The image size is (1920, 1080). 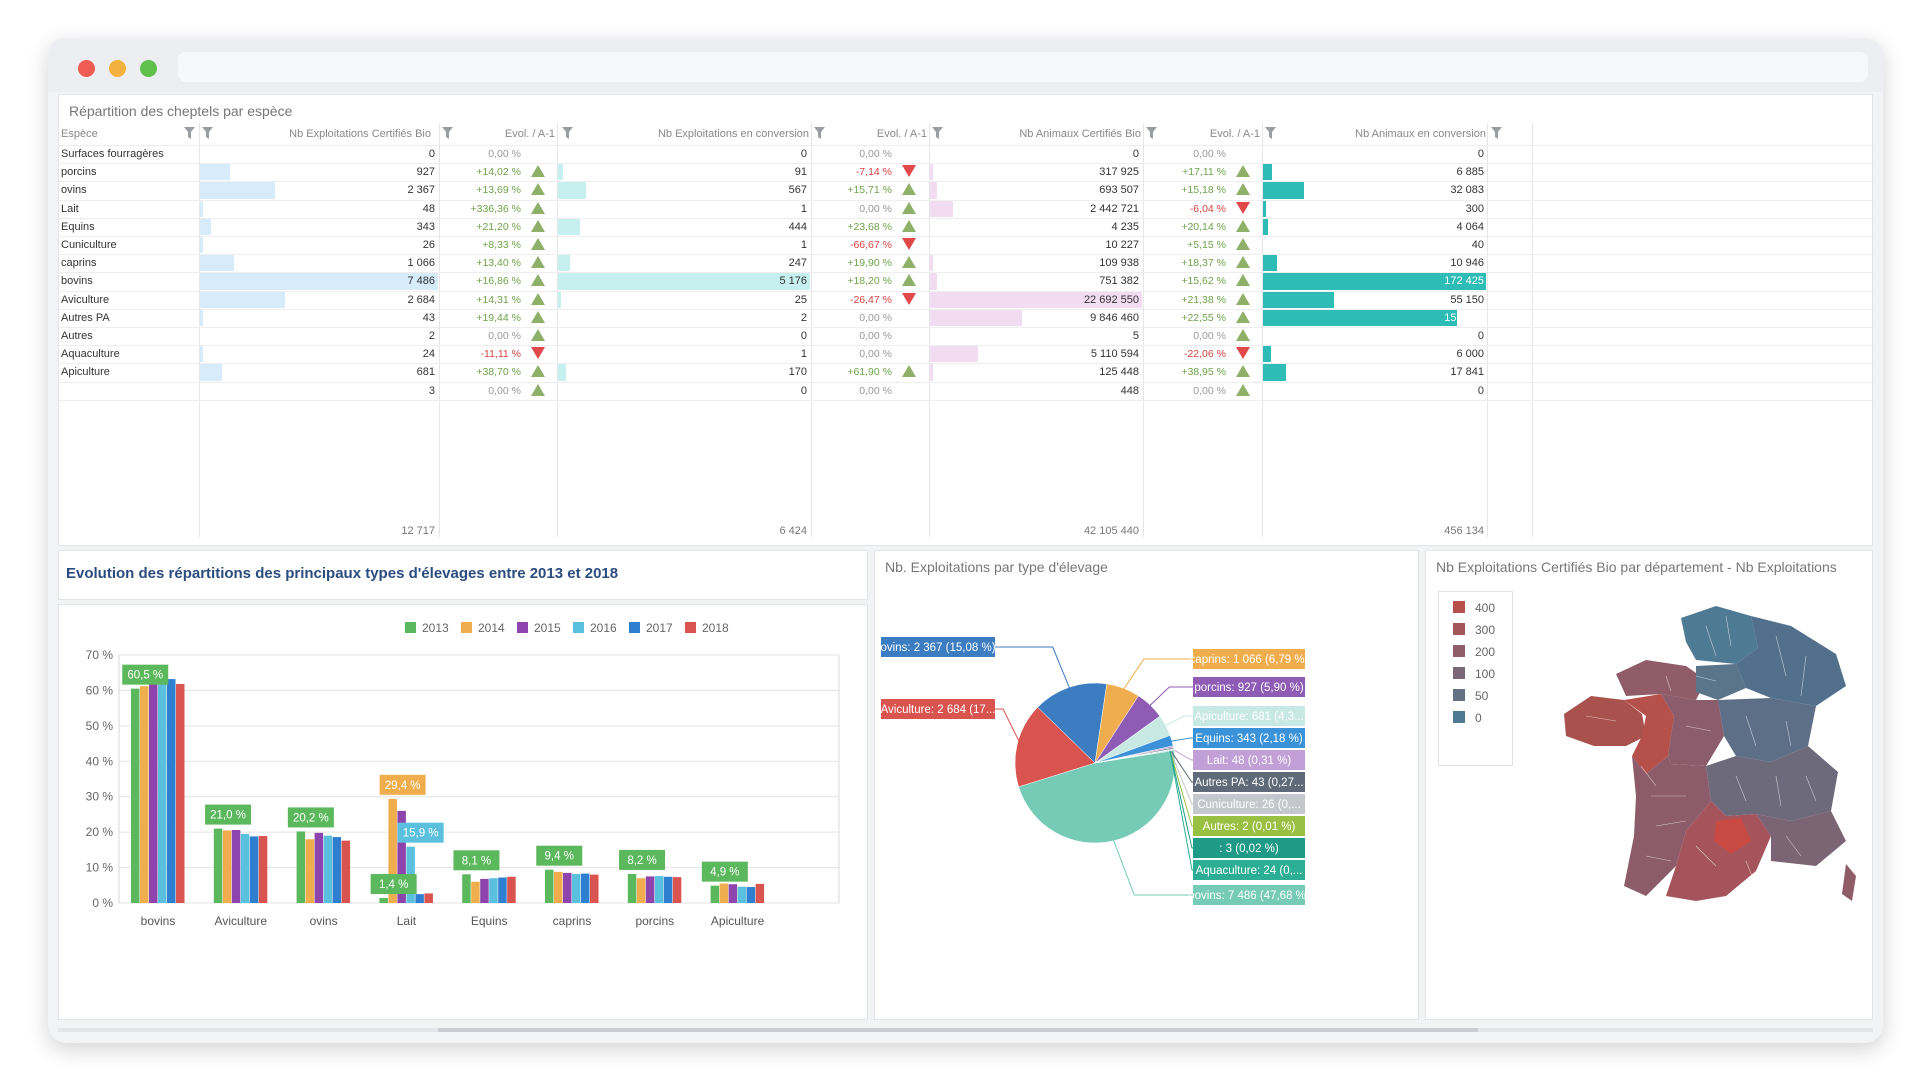 What do you see at coordinates (79, 134) in the screenshot?
I see `column-header: Espèce` at bounding box center [79, 134].